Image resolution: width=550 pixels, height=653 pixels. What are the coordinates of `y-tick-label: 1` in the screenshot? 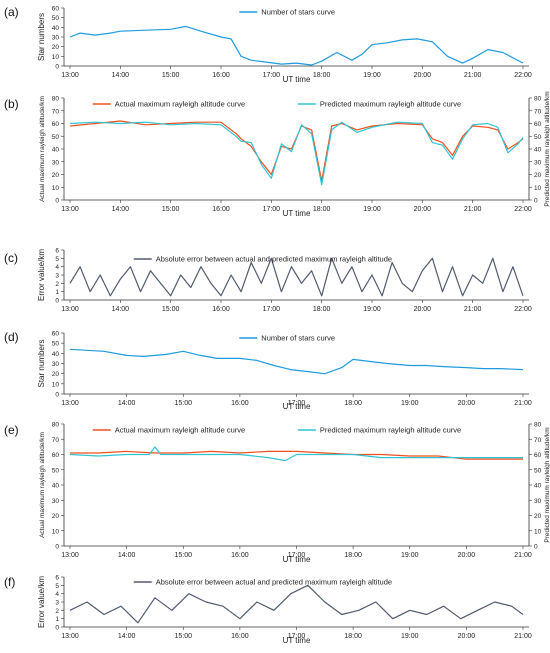 It's located at (57, 619).